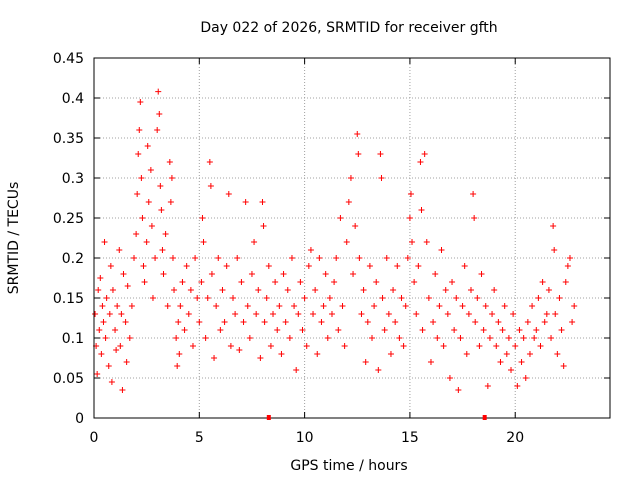 This screenshot has width=640, height=480. Describe the element at coordinates (68, 299) in the screenshot. I see `y-tick-label: 0.15` at that location.